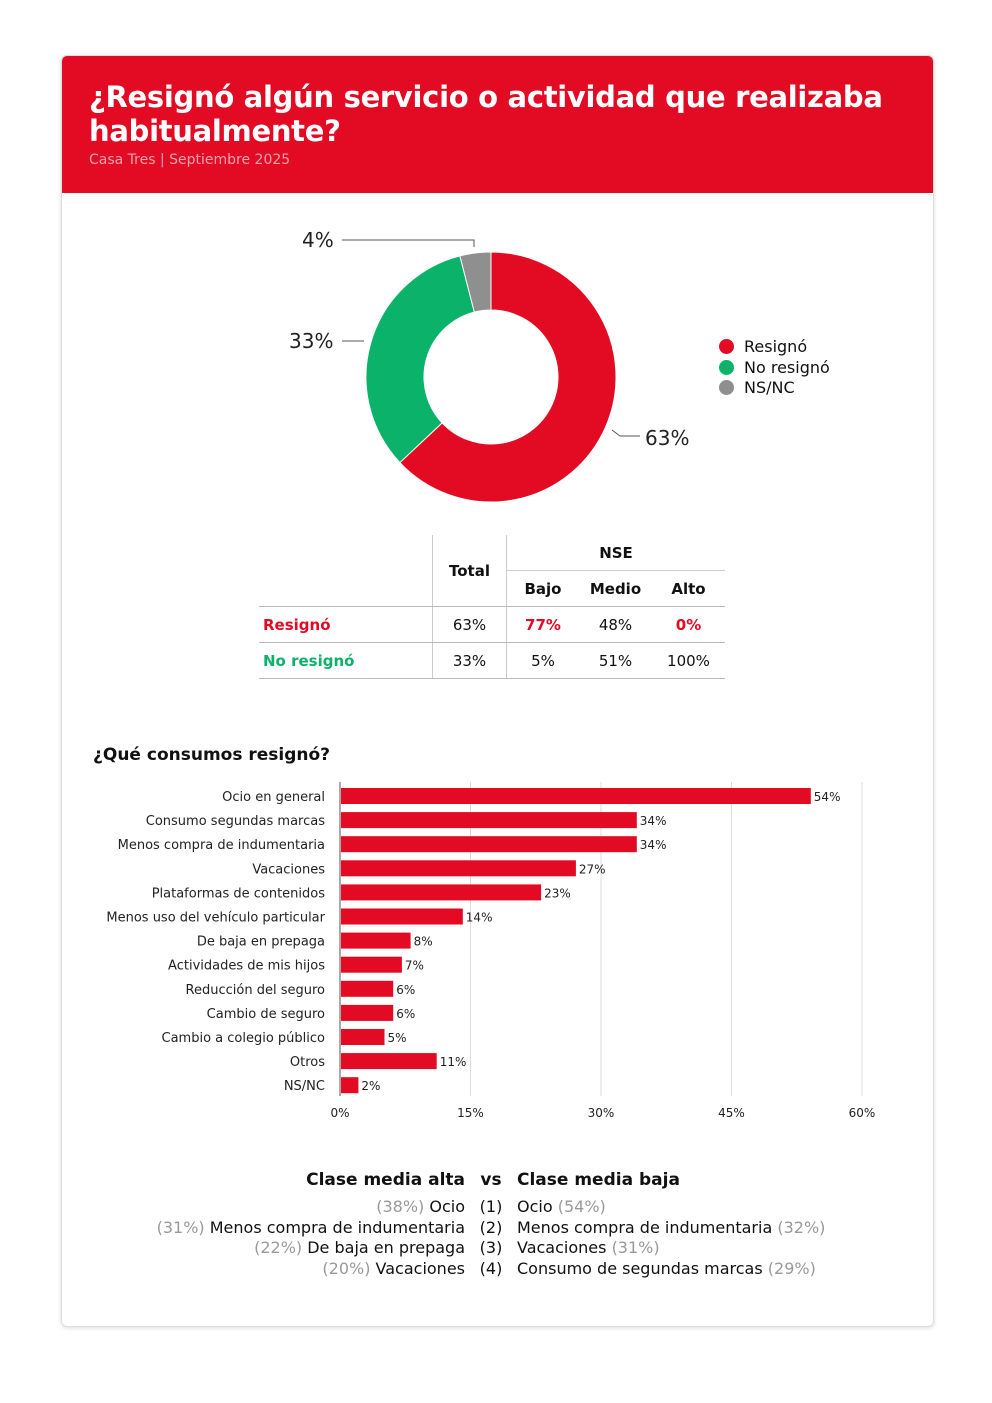  I want to click on x-tick-label: 30%, so click(601, 1113).